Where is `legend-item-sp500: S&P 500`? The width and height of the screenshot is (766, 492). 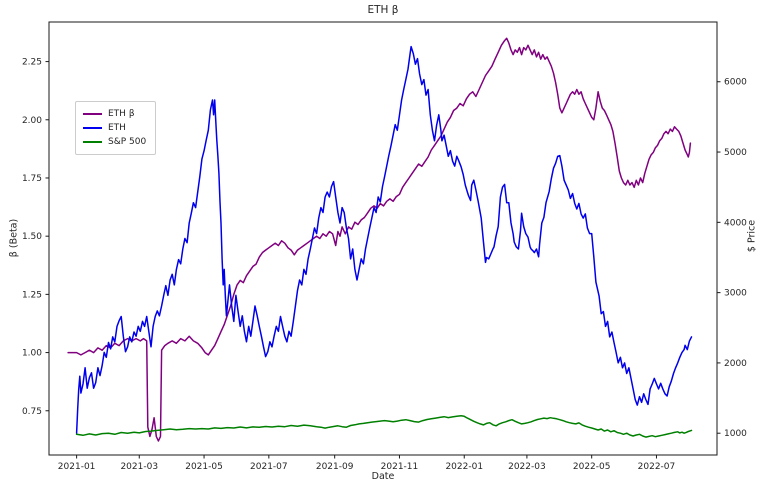
legend-item-sp500: S&P 500 is located at coordinates (114, 142).